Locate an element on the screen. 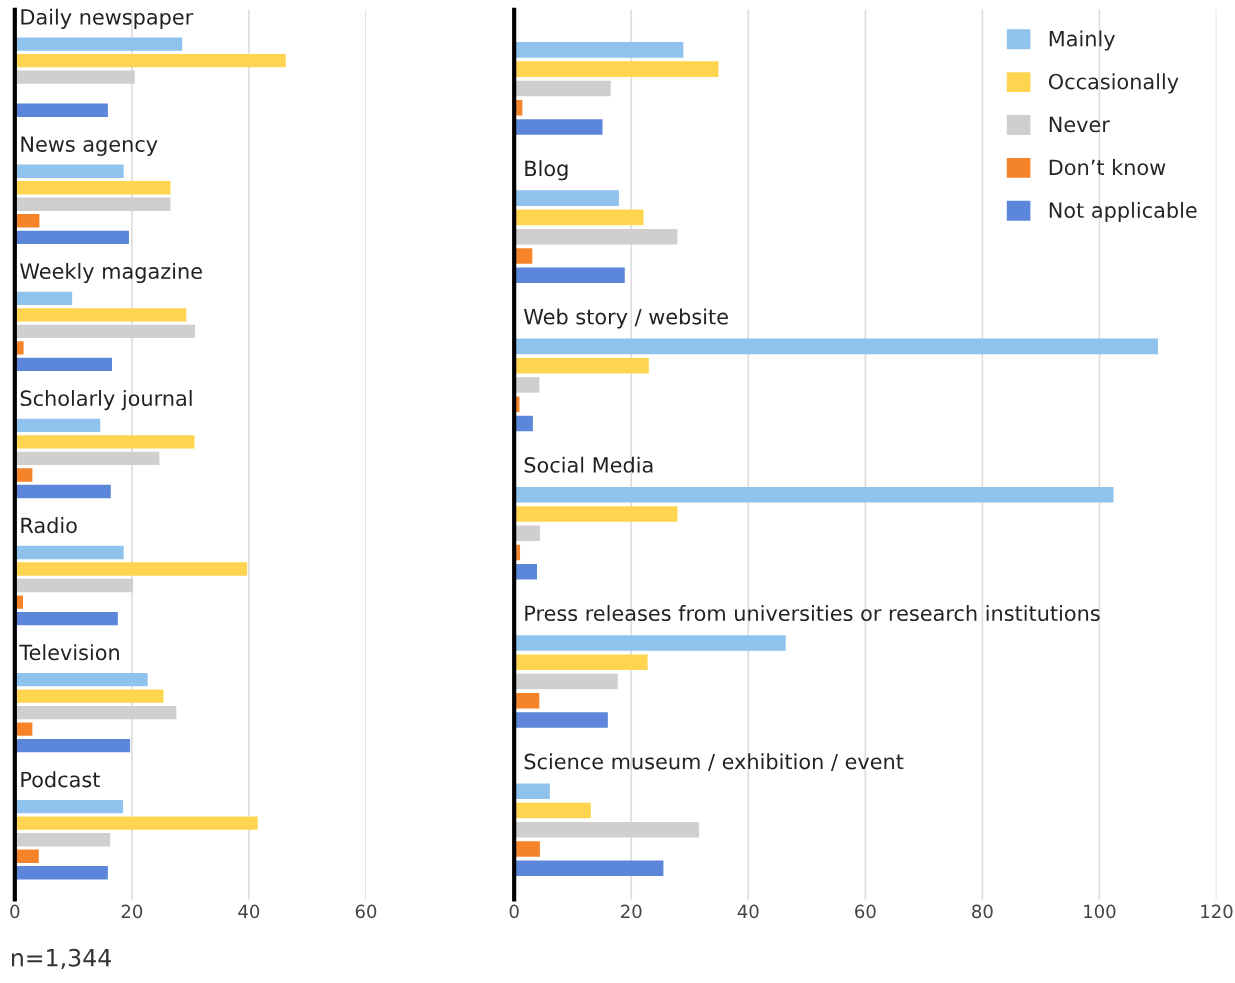  y-tick-label: Radio is located at coordinates (49, 525).